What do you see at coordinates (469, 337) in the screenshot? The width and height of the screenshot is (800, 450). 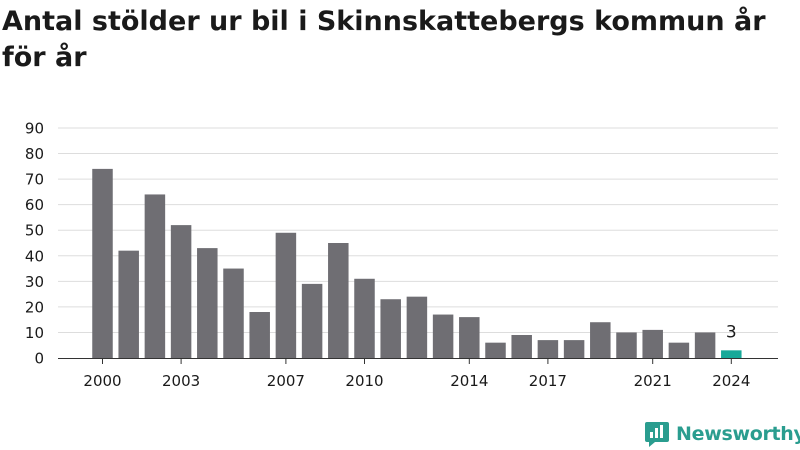 I see `bar-2014` at bounding box center [469, 337].